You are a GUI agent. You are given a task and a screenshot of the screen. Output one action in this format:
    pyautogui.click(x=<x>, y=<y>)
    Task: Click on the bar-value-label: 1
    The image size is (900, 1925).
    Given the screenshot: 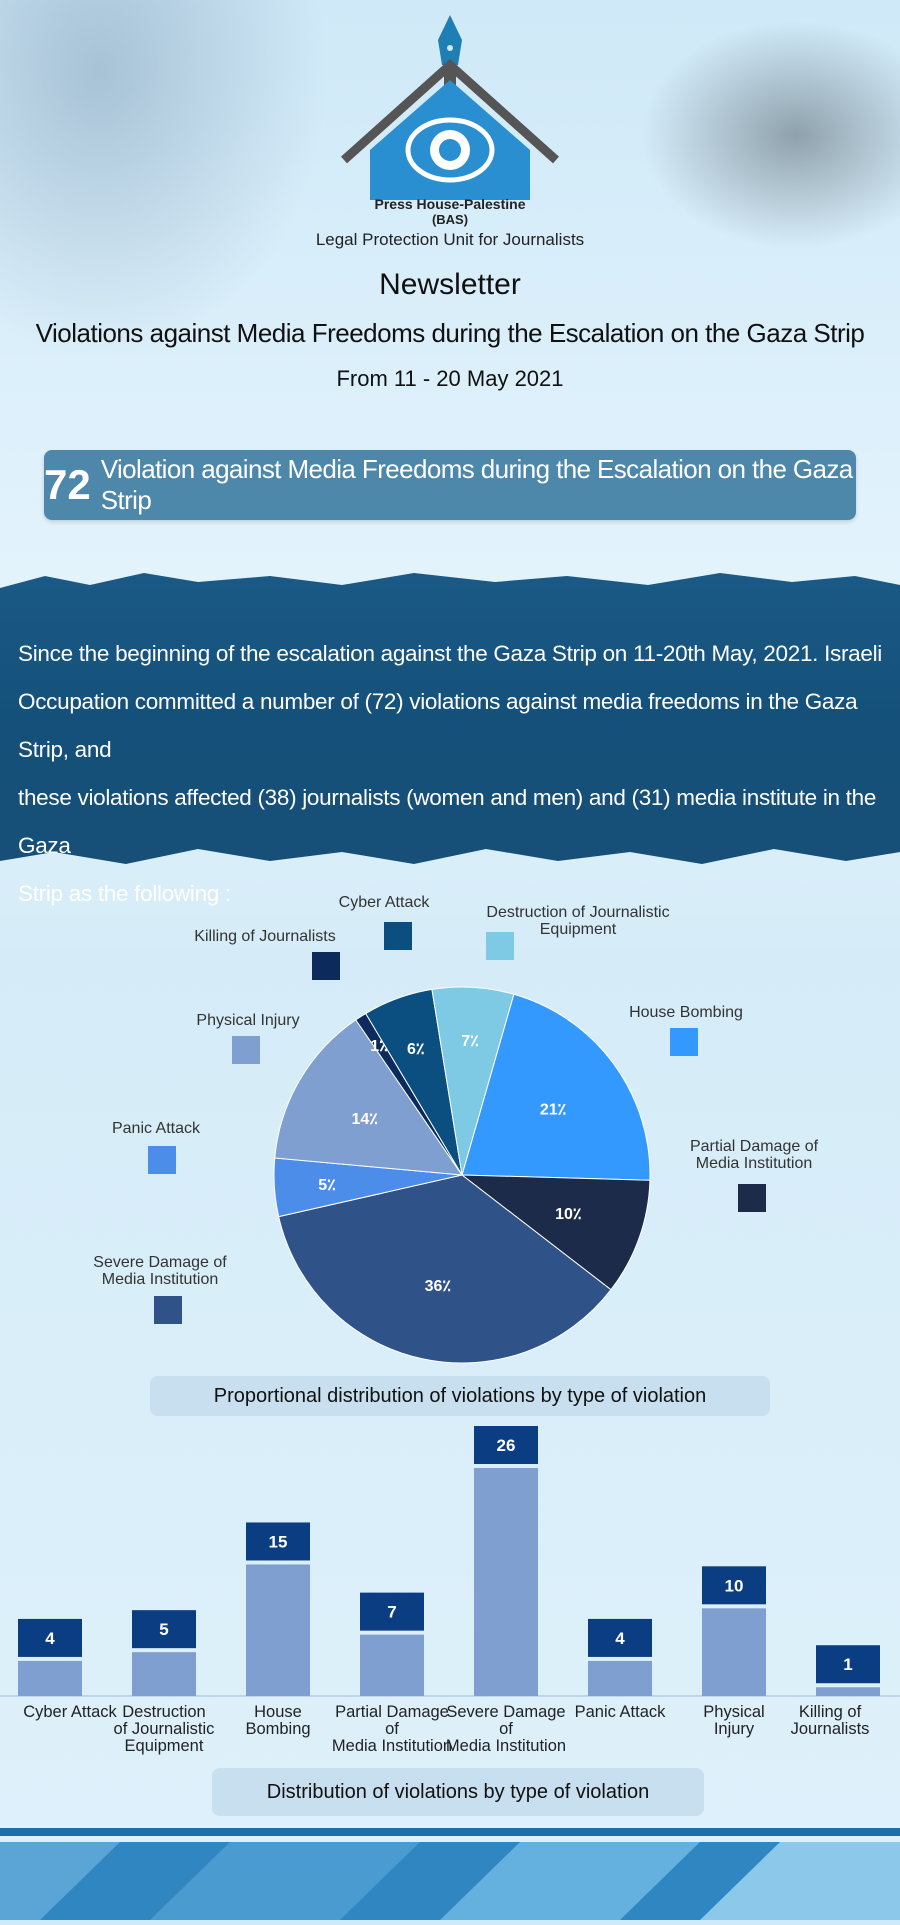 What is the action you would take?
    pyautogui.click(x=847, y=1664)
    